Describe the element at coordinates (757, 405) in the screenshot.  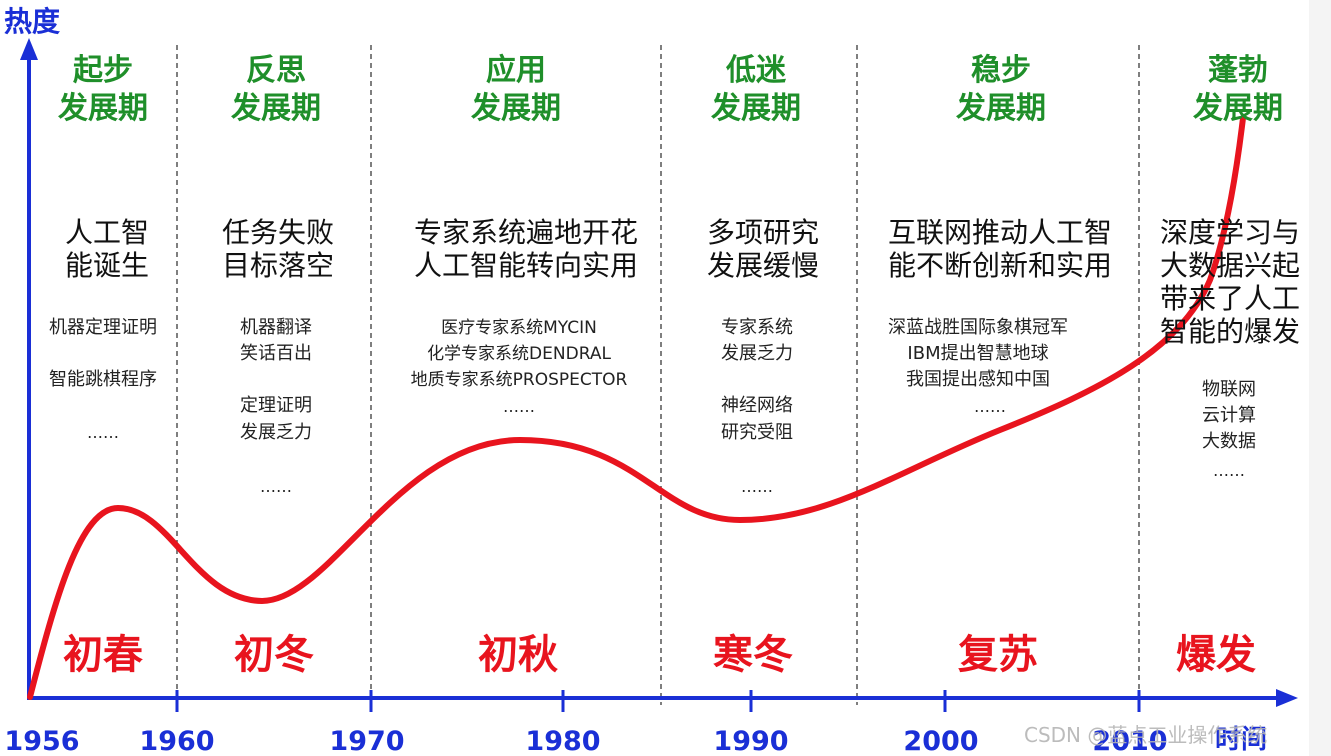
I see `period-detail: 神经网络` at that location.